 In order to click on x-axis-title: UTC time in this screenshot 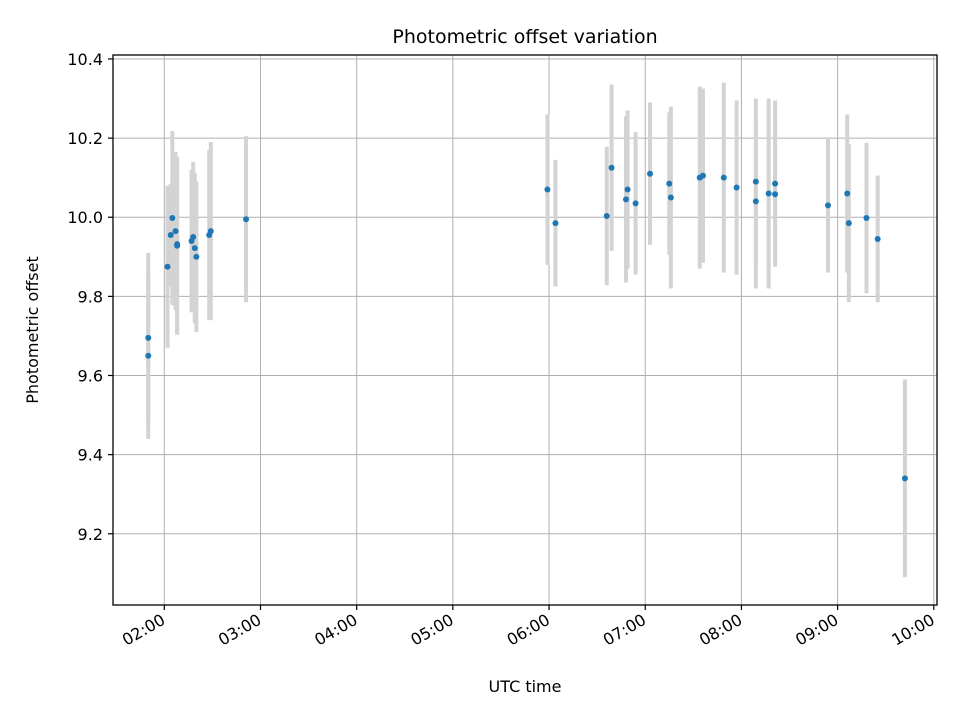, I will do `click(525, 686)`.